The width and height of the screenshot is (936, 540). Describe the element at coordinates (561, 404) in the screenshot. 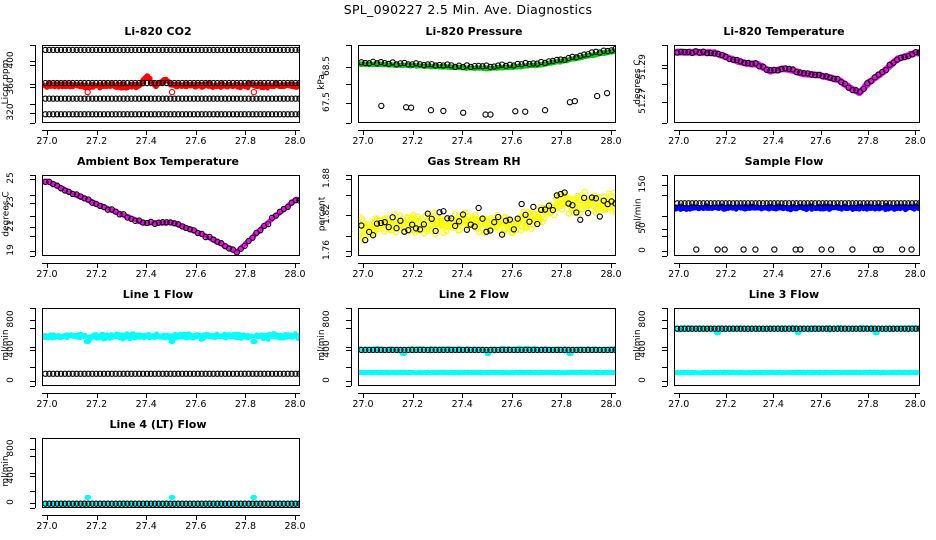

I see `x-tick-label-line-2-flow-4: 27.8` at that location.